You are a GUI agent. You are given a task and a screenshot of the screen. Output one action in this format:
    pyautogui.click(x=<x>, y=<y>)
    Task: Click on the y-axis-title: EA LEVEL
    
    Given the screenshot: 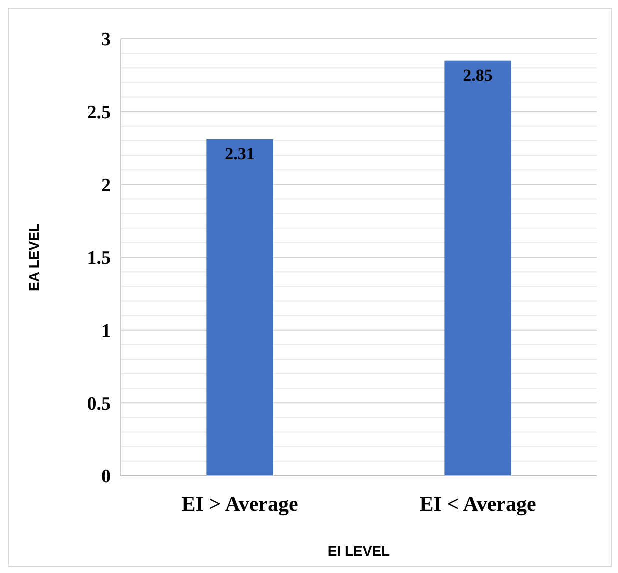 What is the action you would take?
    pyautogui.click(x=34, y=257)
    